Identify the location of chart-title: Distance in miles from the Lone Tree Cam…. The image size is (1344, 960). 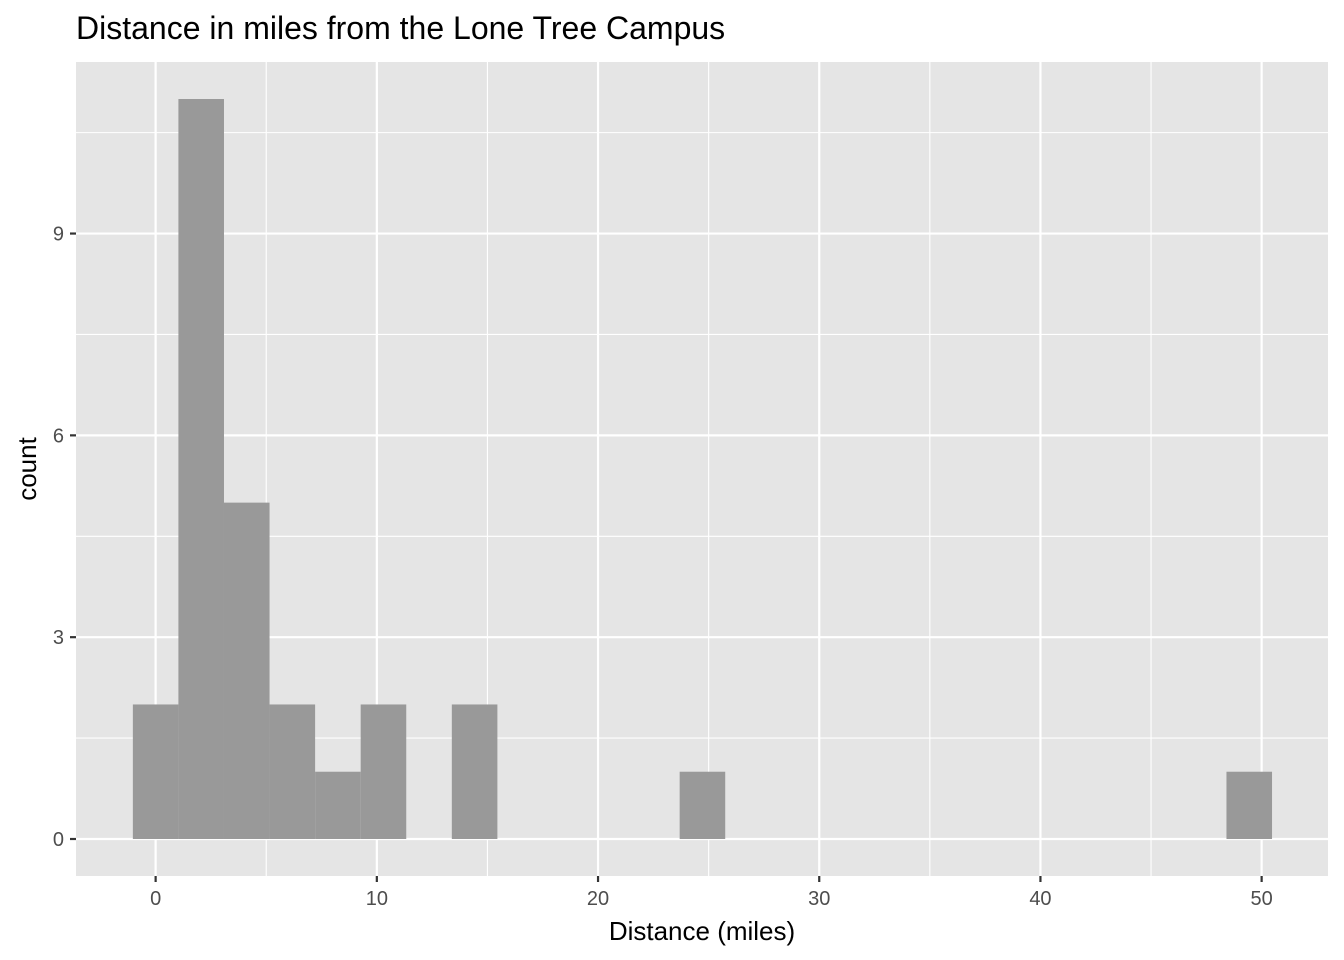
(400, 28).